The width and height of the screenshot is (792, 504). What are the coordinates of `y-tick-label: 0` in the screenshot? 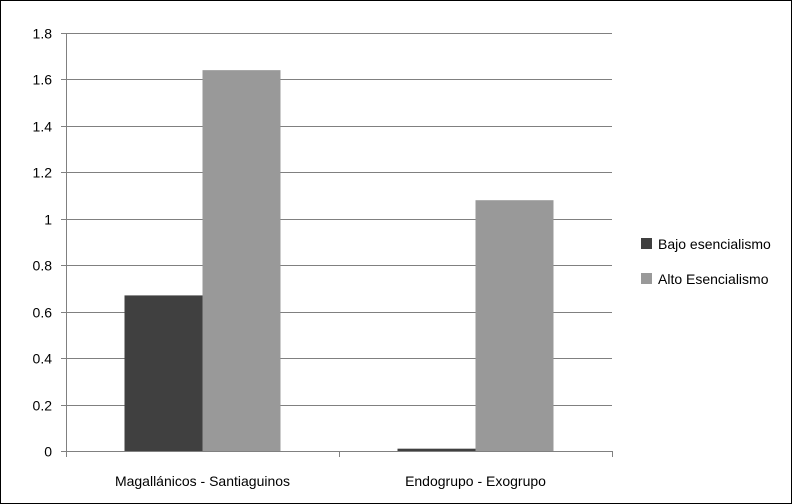 It's located at (48, 452).